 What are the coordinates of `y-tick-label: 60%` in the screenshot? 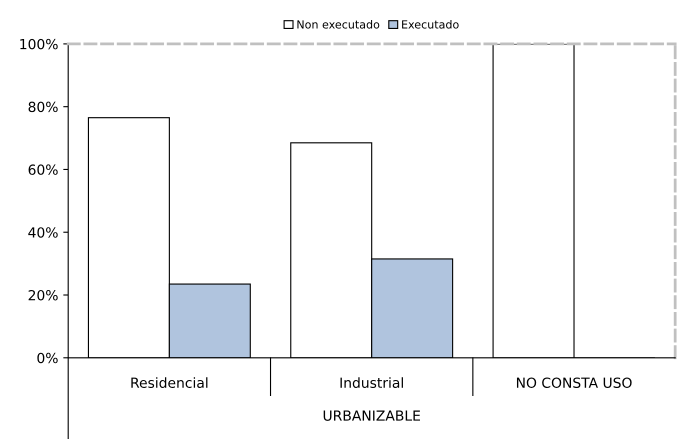 It's located at (43, 169).